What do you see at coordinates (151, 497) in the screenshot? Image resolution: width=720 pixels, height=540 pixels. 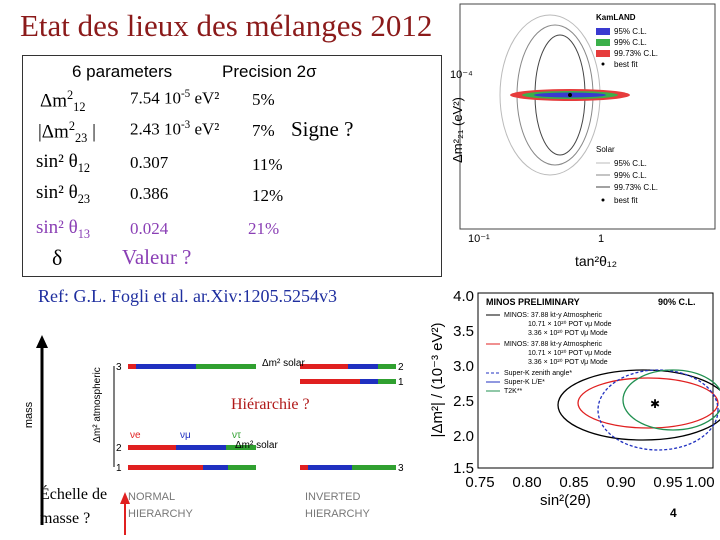 I see `t: NORMAL` at bounding box center [151, 497].